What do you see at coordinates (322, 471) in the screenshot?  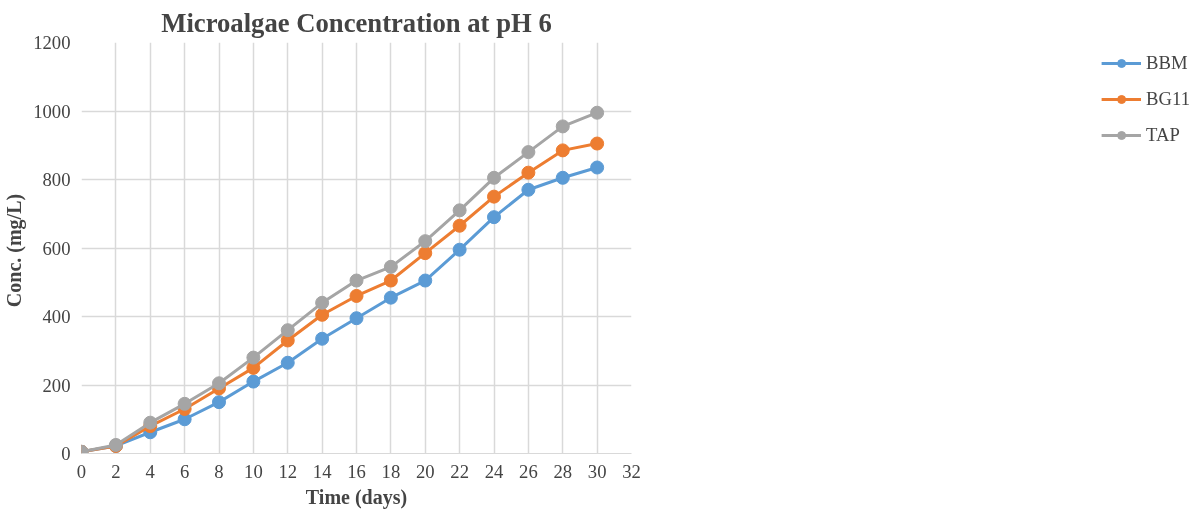 I see `x-tick-label: 14` at bounding box center [322, 471].